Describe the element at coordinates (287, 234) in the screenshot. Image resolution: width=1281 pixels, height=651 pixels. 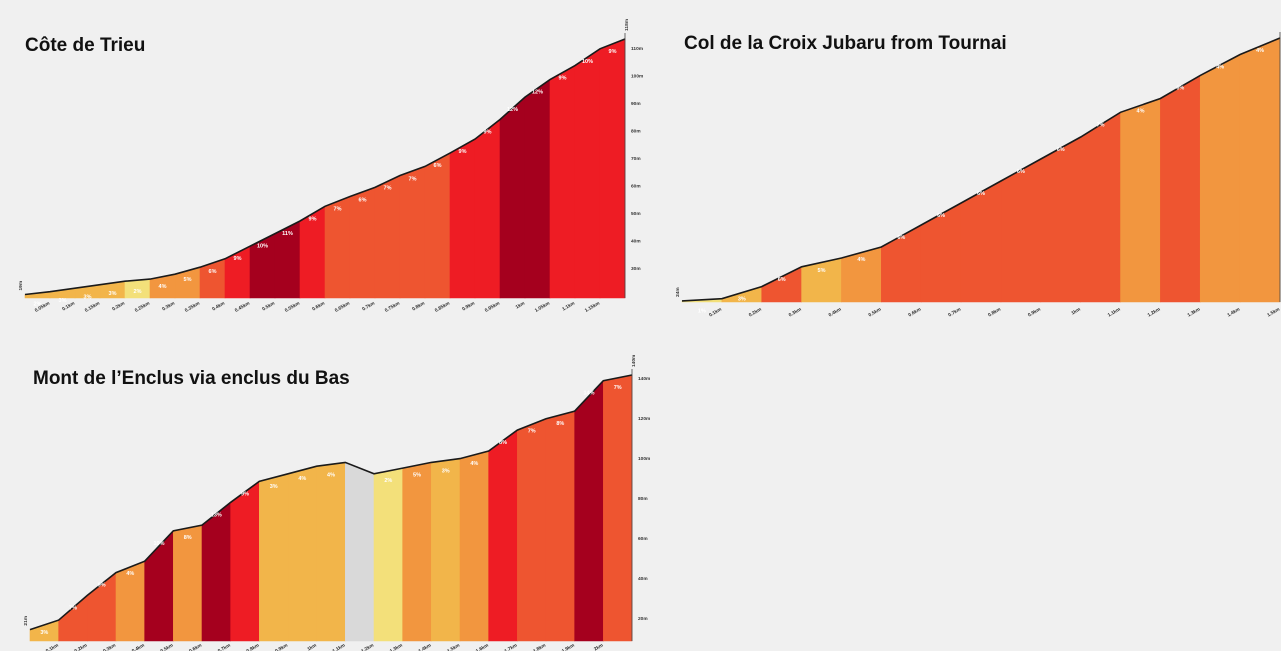
I see `gradient-label: 11%` at that location.